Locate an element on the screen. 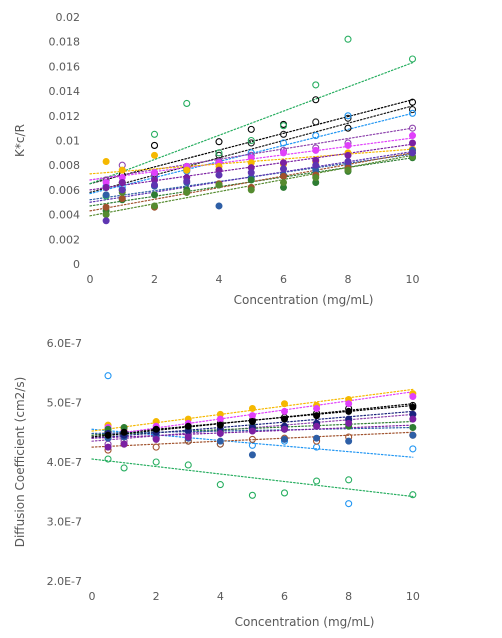 The height and width of the screenshot is (638, 502). y-tick-label: 0.006 is located at coordinates (65, 190).